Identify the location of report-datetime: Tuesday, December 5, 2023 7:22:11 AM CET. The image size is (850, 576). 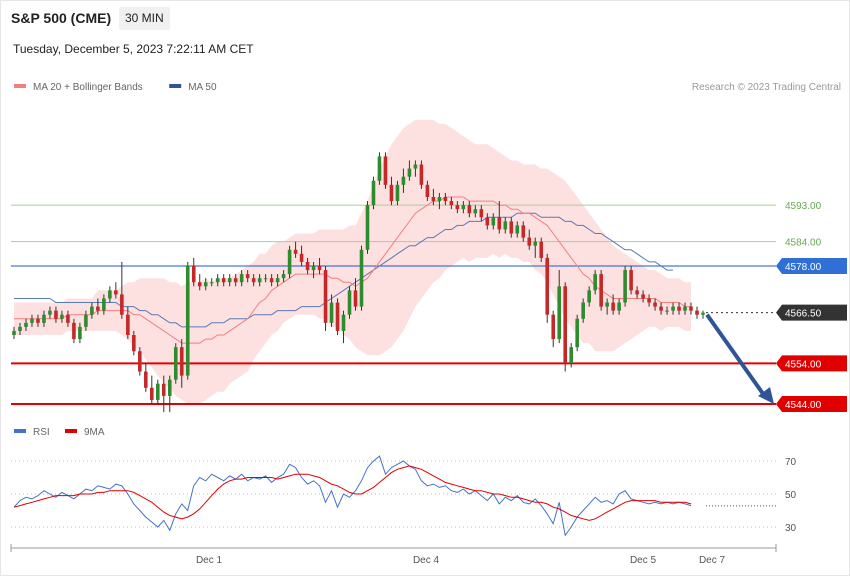
(133, 49).